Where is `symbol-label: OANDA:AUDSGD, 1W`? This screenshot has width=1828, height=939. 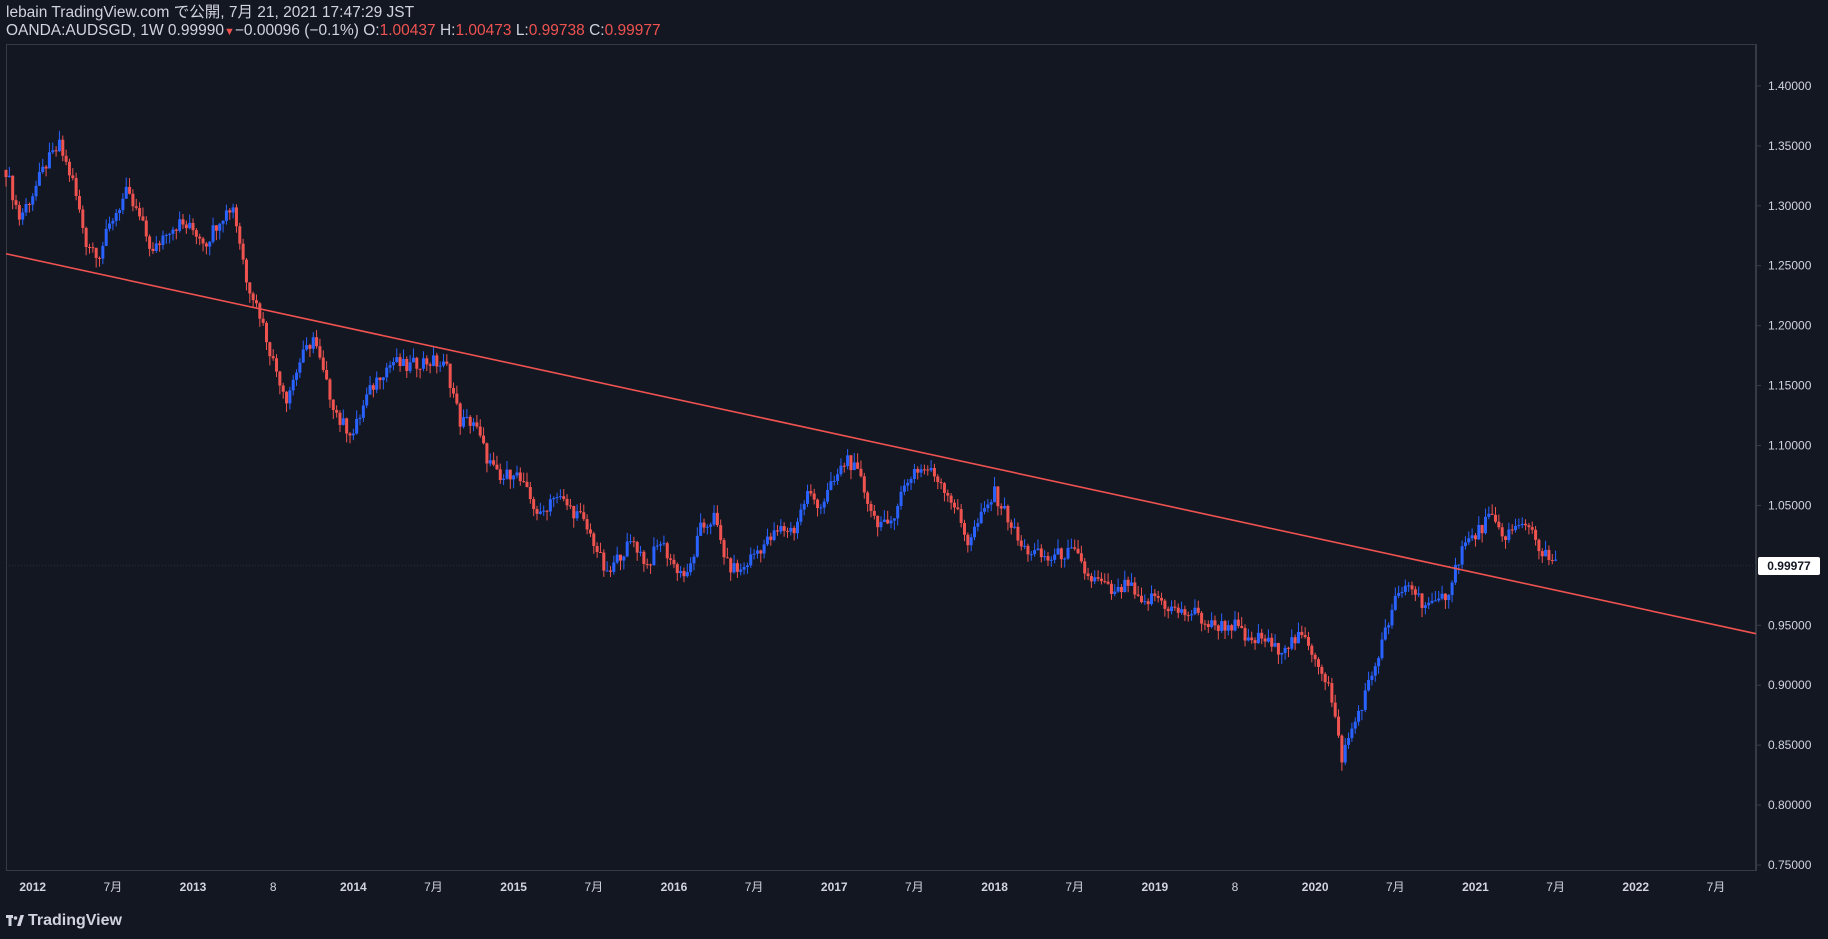
symbol-label: OANDA:AUDSGD, 1W is located at coordinates (85, 30).